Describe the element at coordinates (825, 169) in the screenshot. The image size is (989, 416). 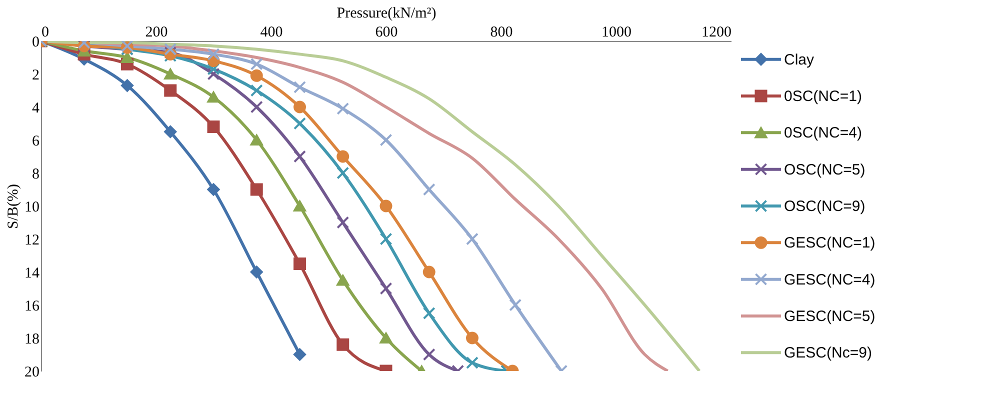
I see `legend-label: OSC(NC=5)` at that location.